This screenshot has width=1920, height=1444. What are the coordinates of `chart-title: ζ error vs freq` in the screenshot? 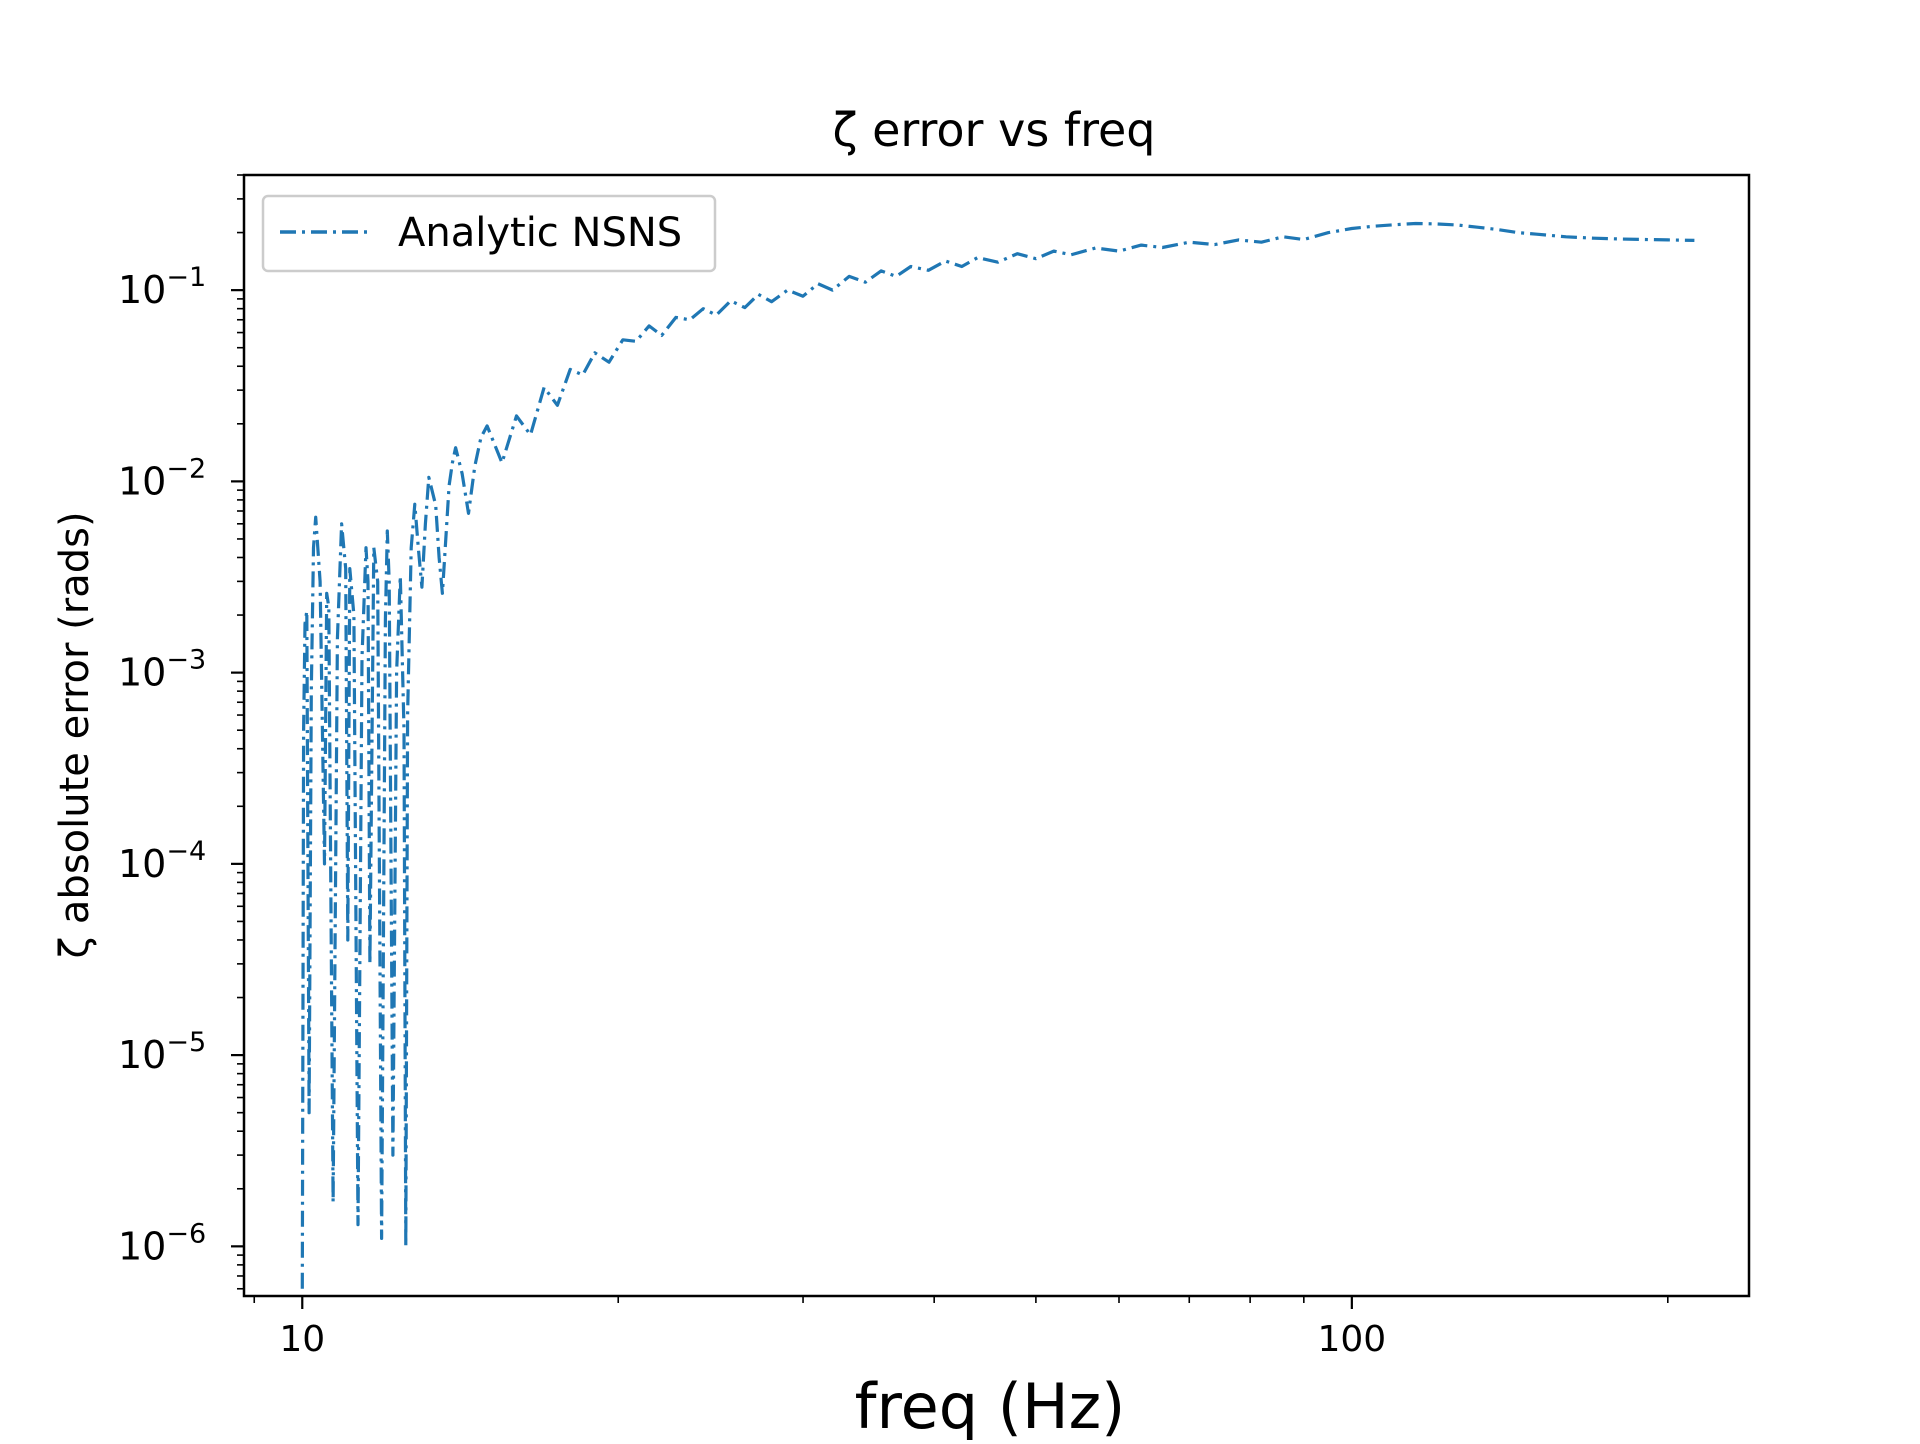 It's located at (993, 130).